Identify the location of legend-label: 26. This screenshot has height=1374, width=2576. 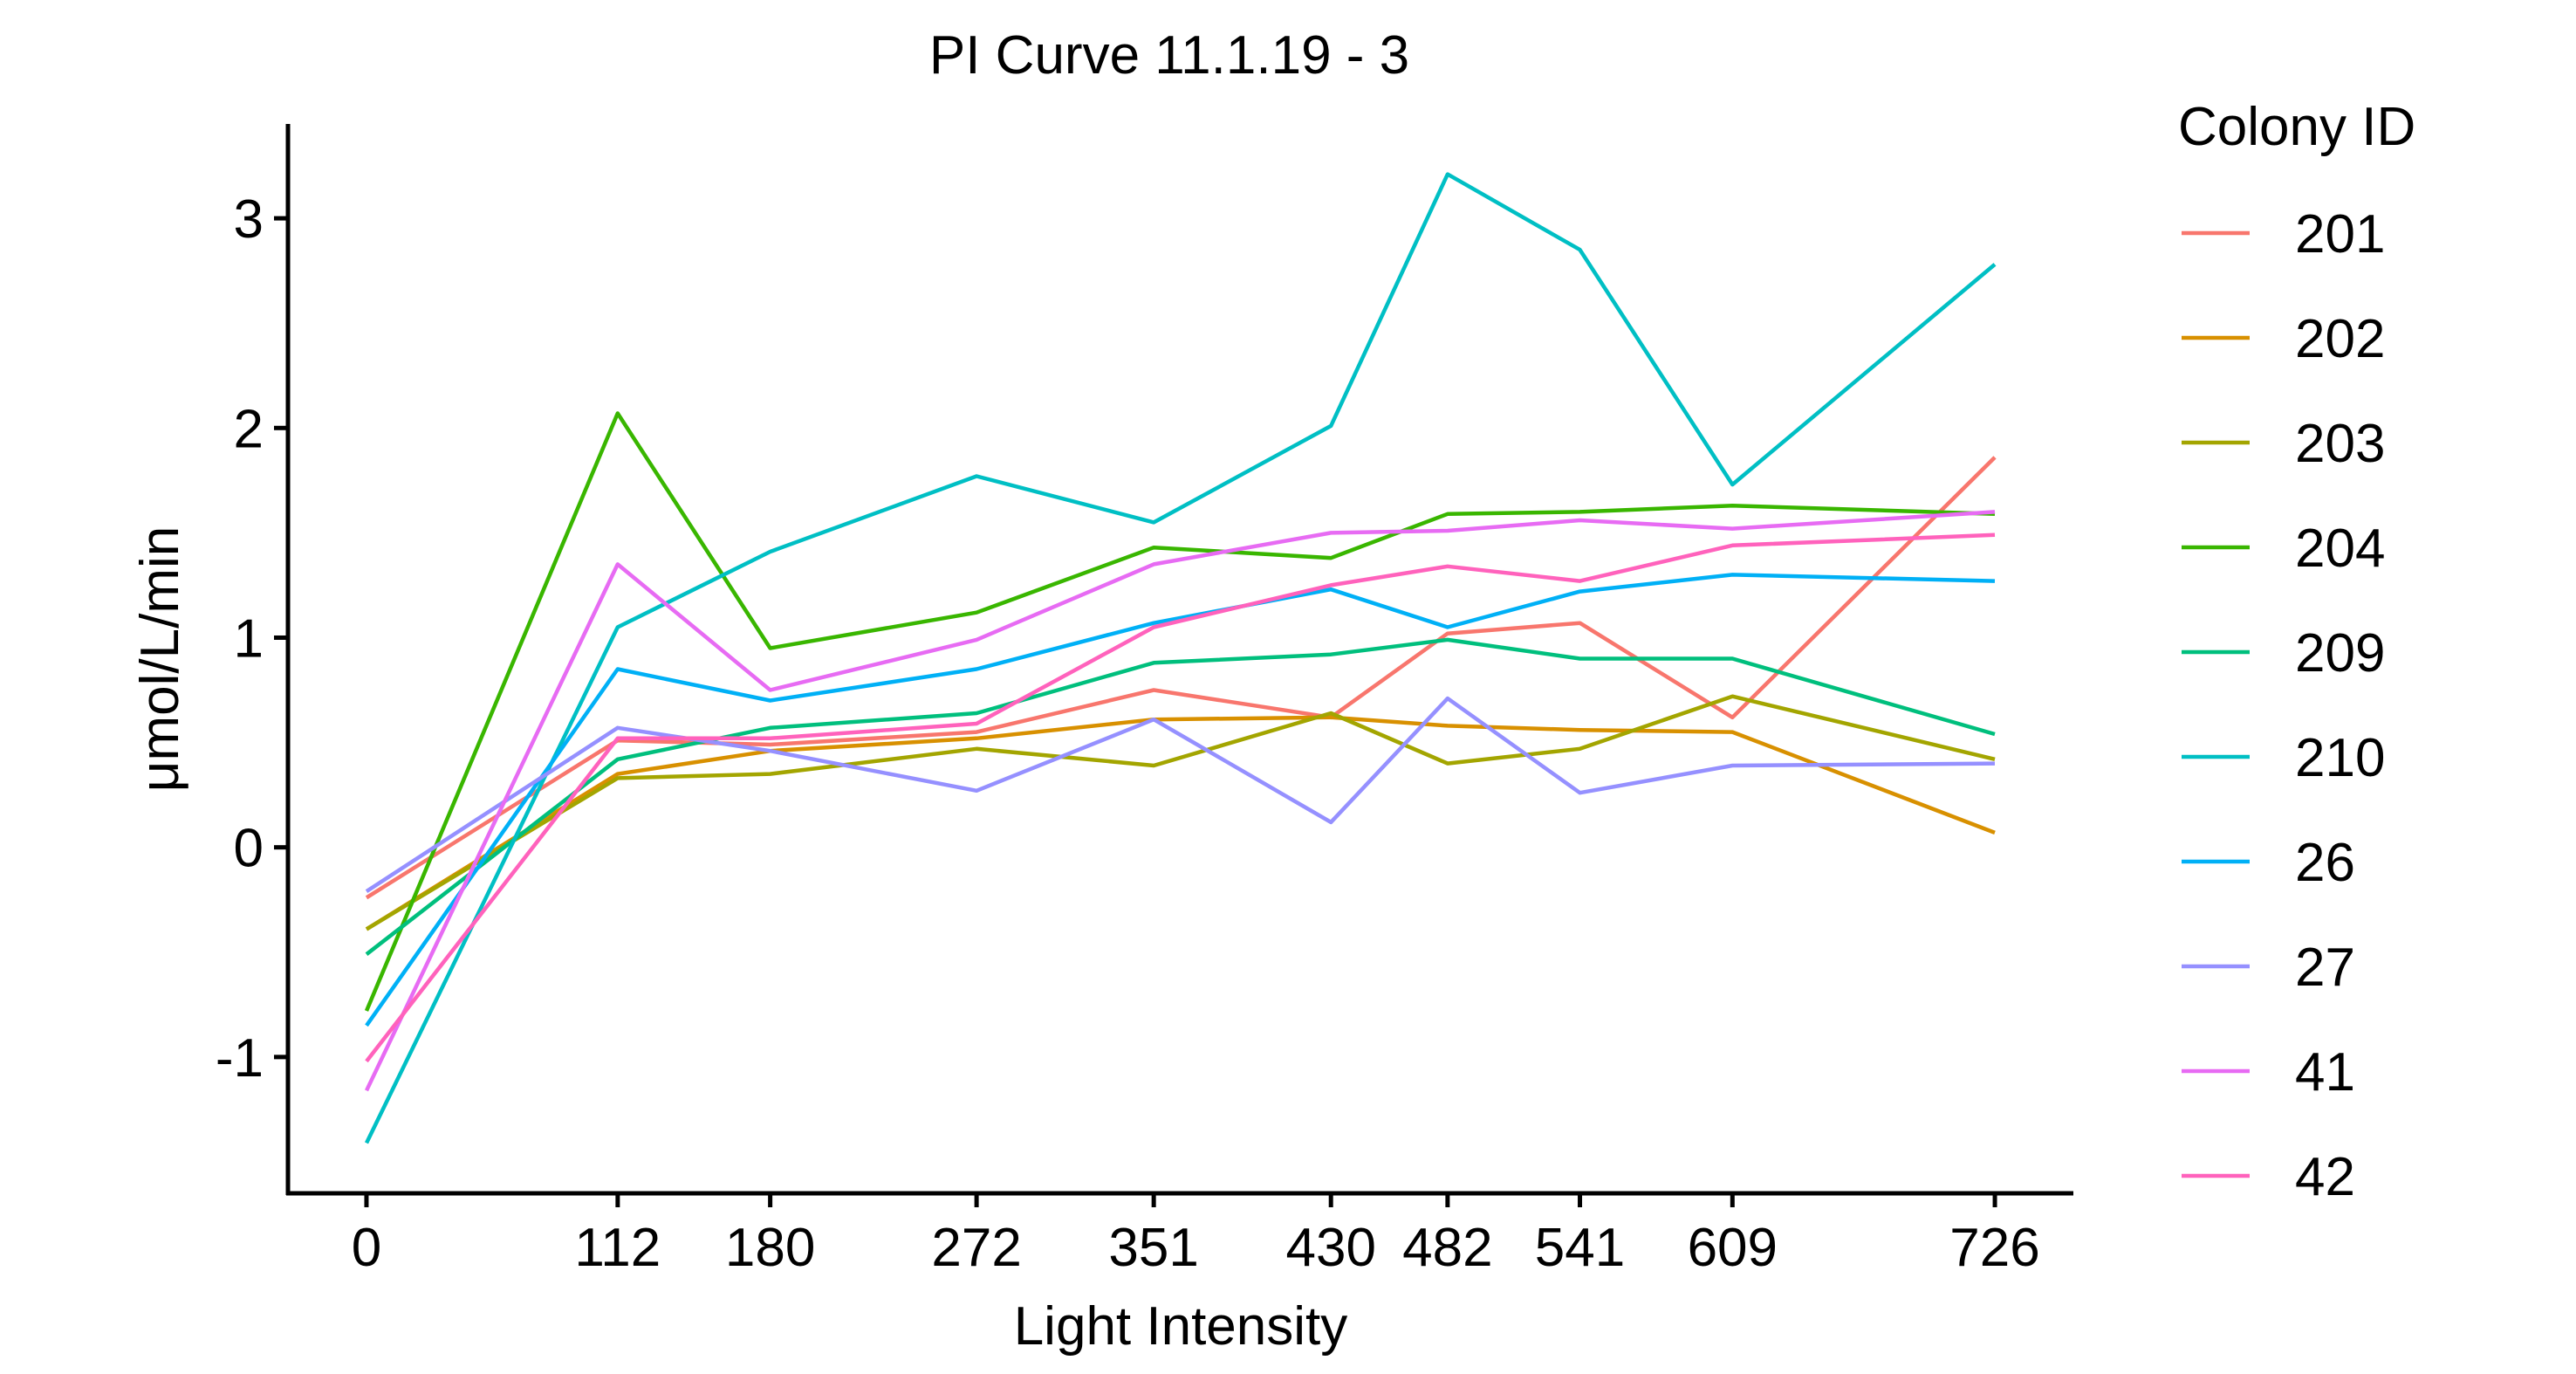
(2325, 863).